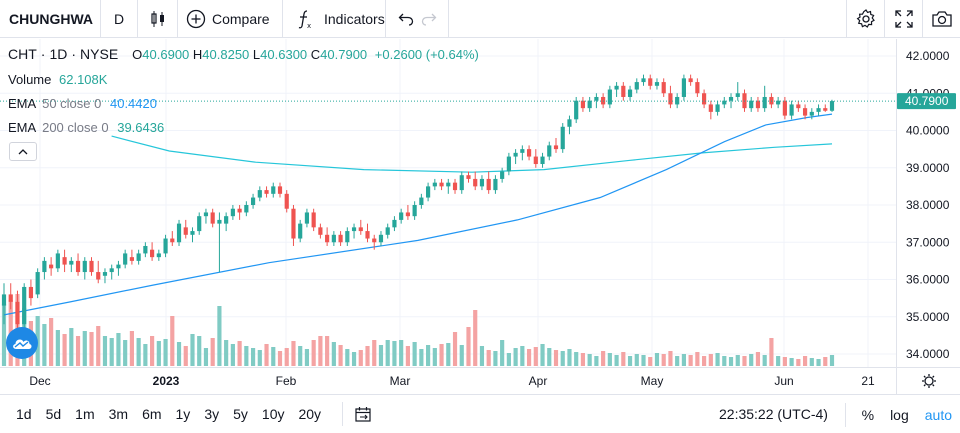 Image resolution: width=960 pixels, height=433 pixels. What do you see at coordinates (152, 414) in the screenshot?
I see `range-6m-button: 6m` at bounding box center [152, 414].